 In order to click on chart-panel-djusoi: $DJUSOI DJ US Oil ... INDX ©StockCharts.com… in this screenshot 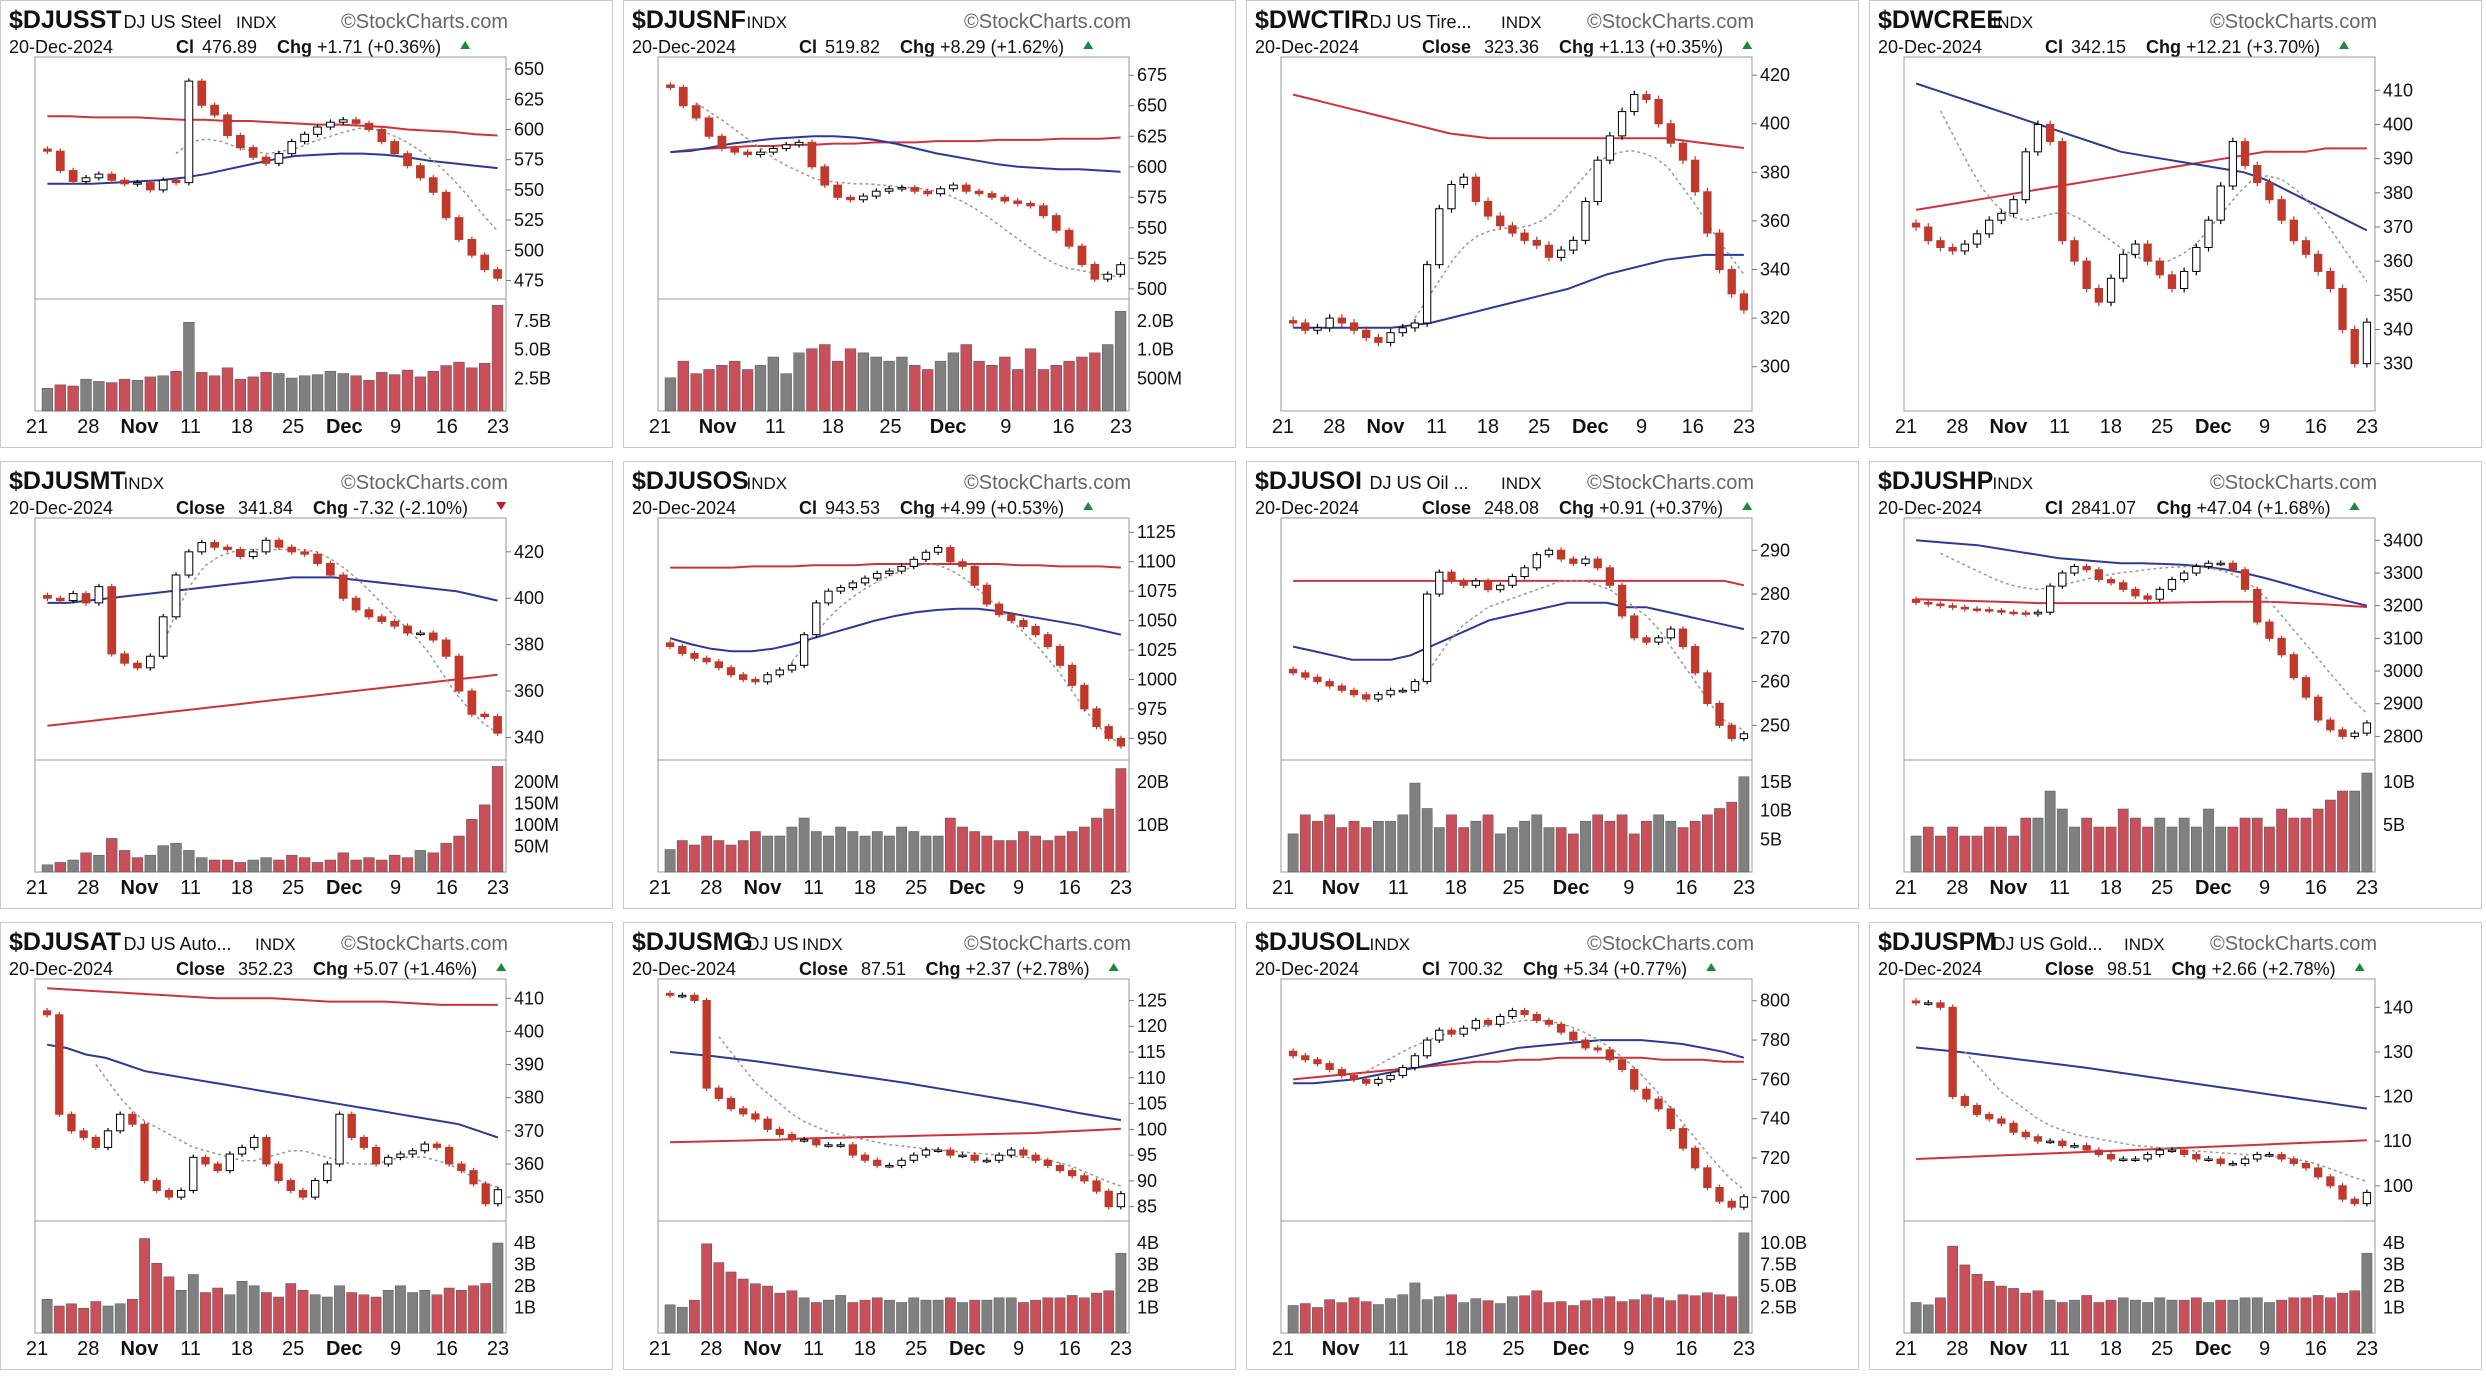, I will do `click(1552, 685)`.